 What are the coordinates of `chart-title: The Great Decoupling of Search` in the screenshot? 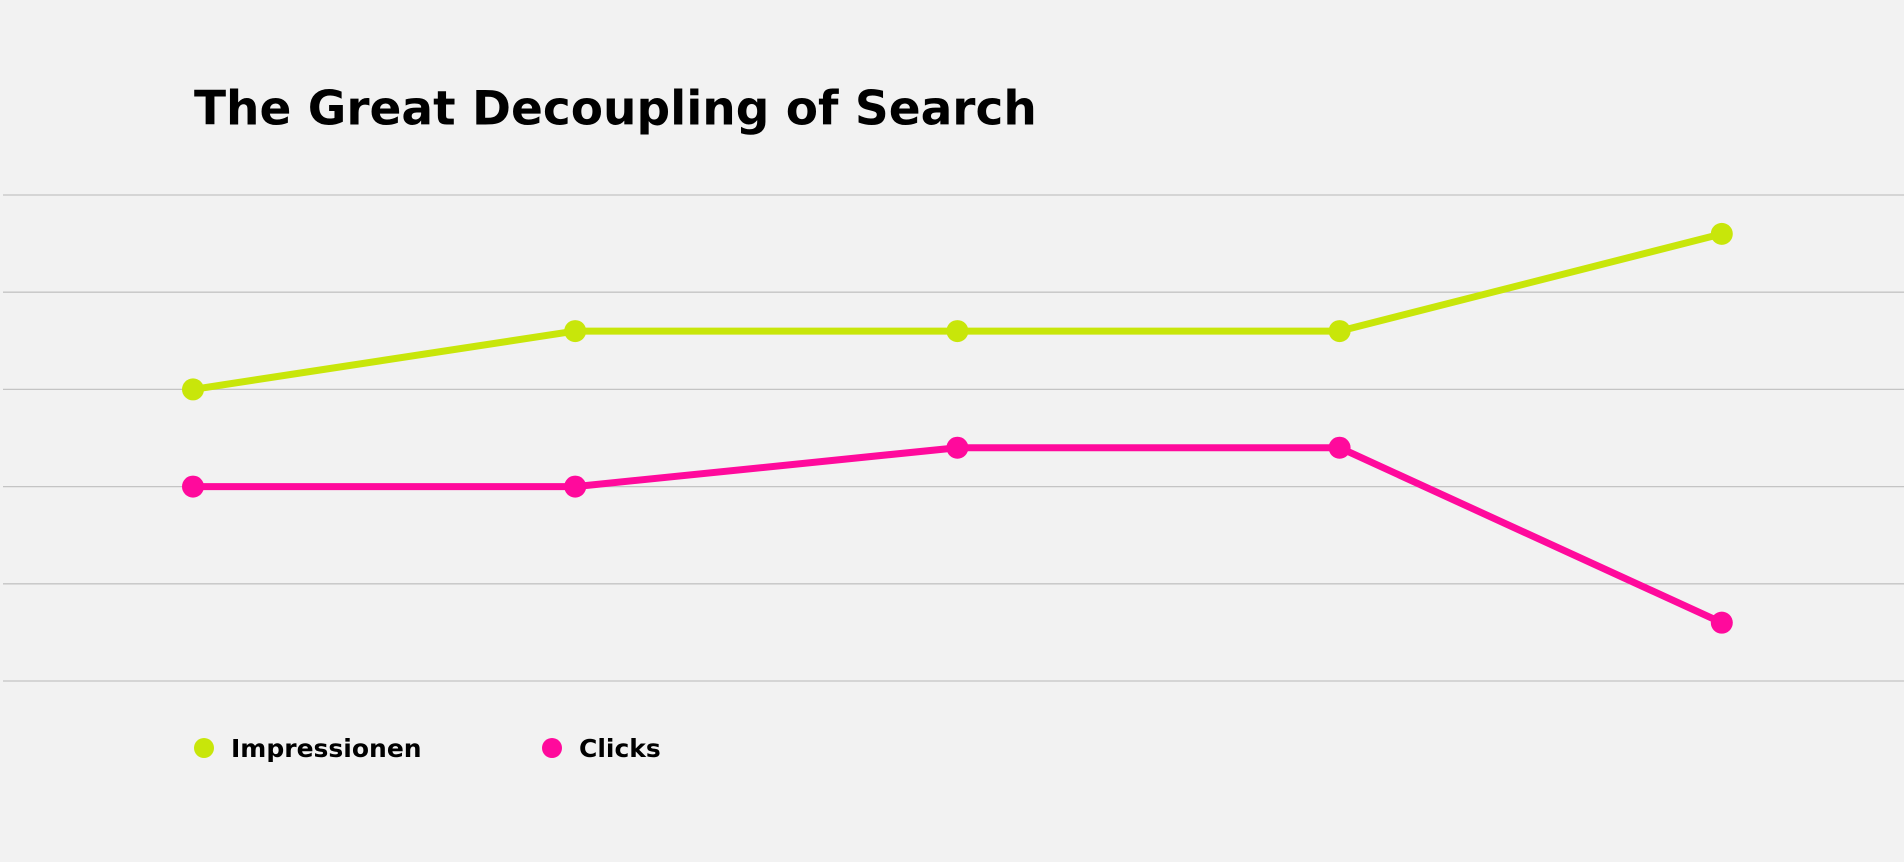 It's located at (615, 109).